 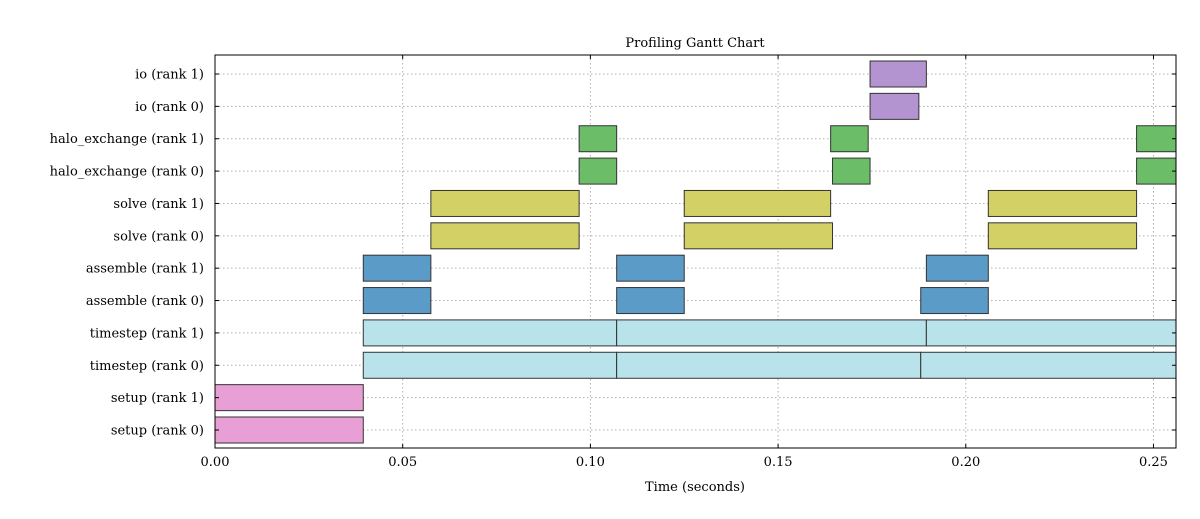 I want to click on x-tick-label: 0.25, so click(x=1153, y=462).